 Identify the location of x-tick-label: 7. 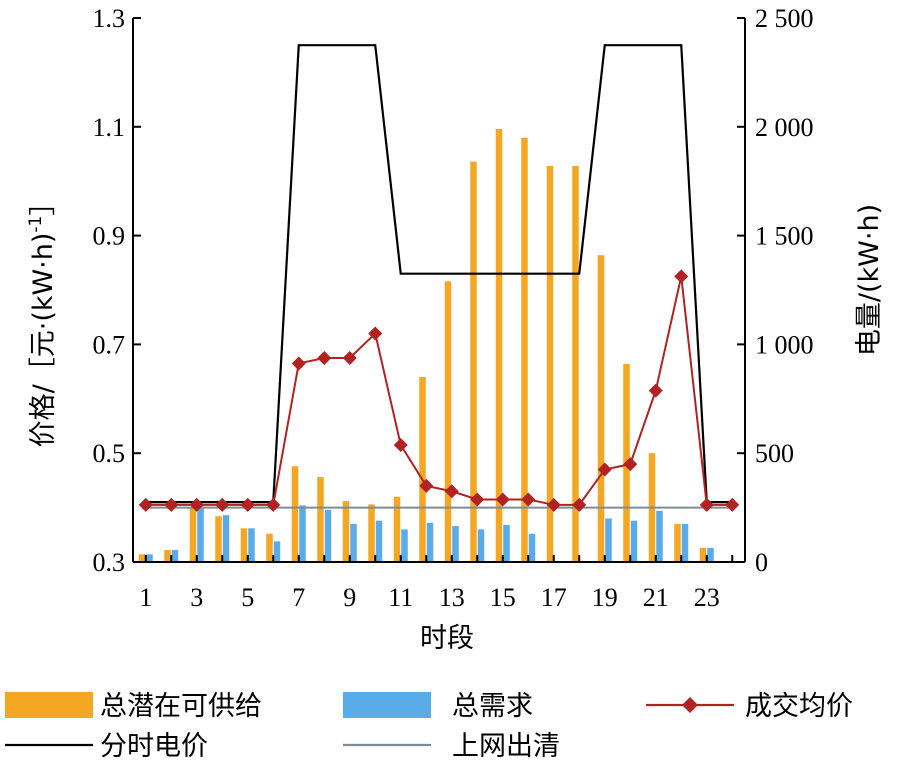
(298, 597).